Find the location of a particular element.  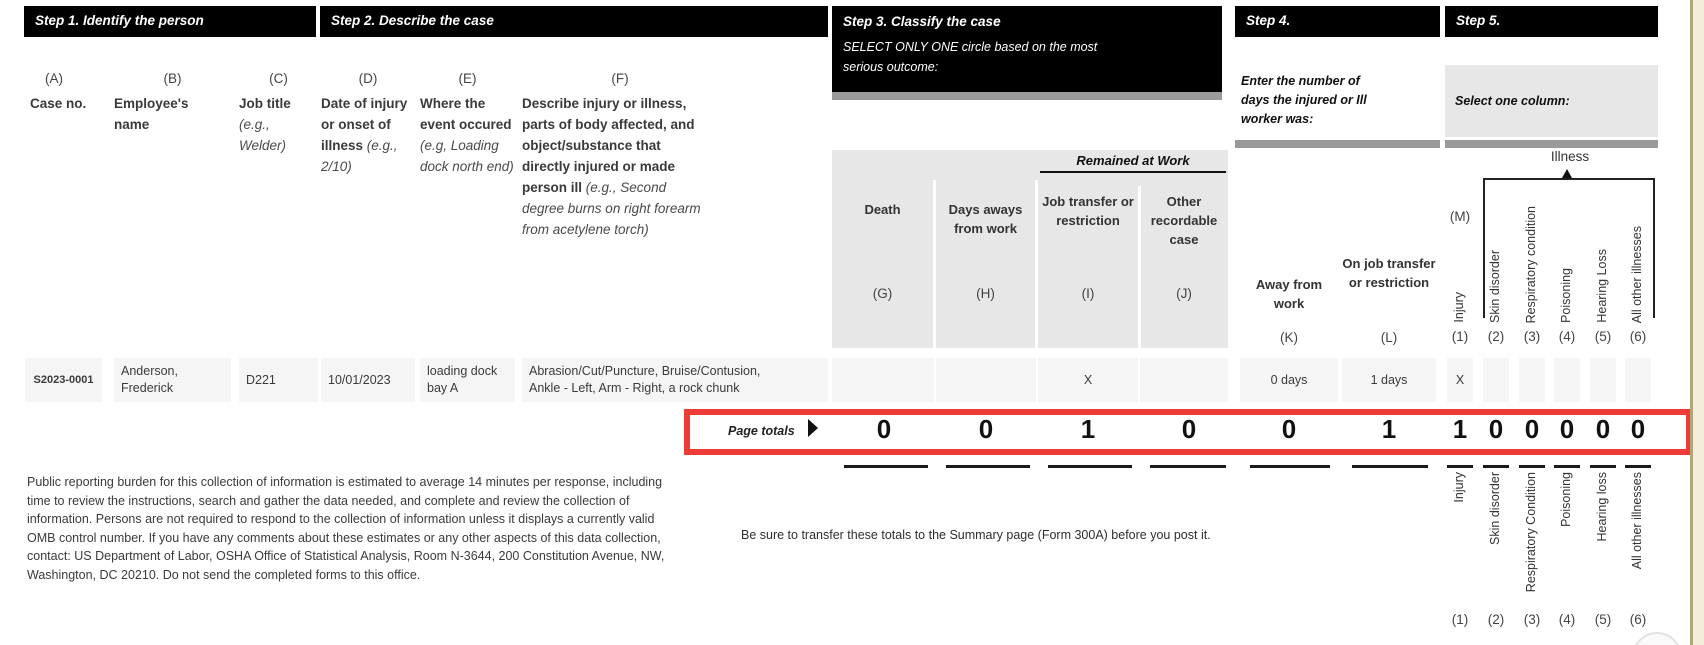

col-head-days-away: Days aways from work is located at coordinates (985, 219).